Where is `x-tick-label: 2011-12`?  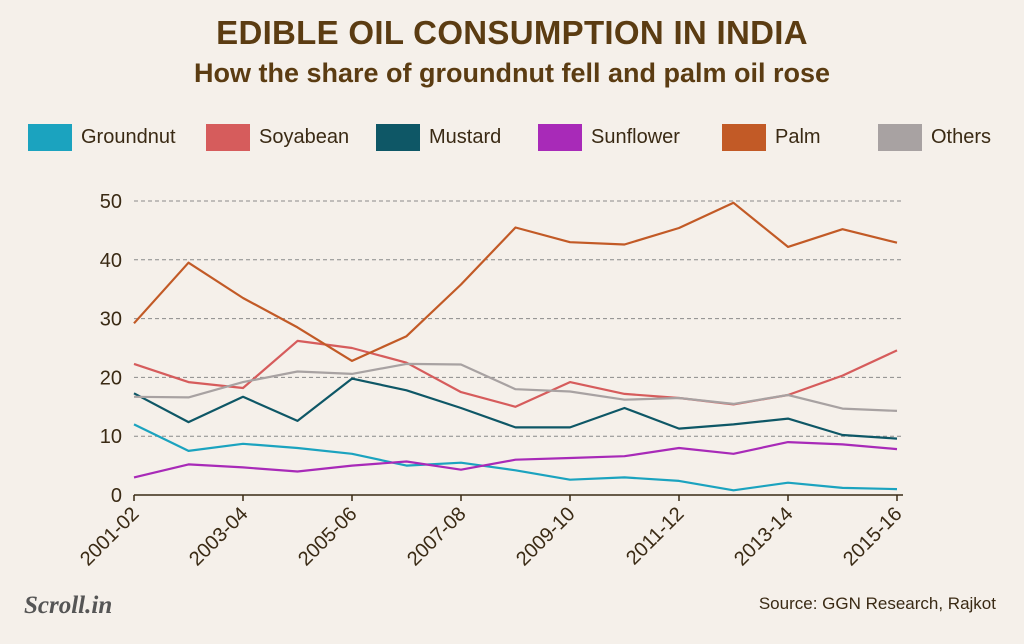
x-tick-label: 2011-12 is located at coordinates (655, 536).